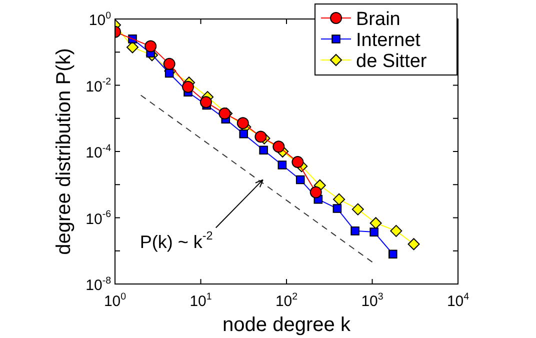  I want to click on legend-label: de Sitter, so click(392, 61).